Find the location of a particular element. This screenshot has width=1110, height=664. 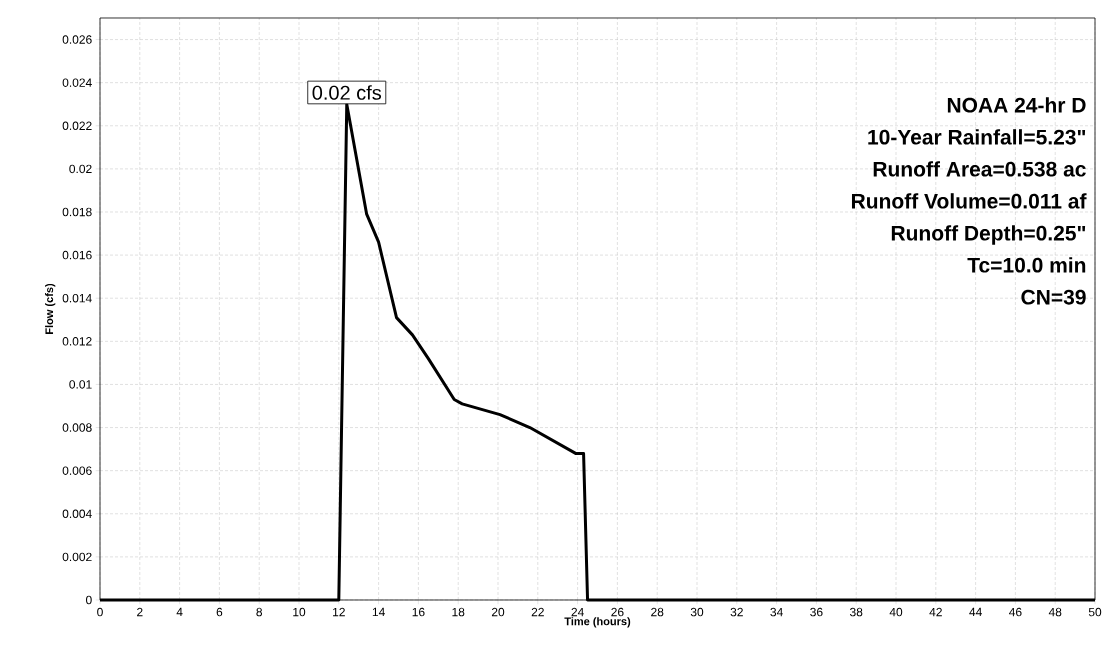

x-tick-label: 40 is located at coordinates (896, 612).